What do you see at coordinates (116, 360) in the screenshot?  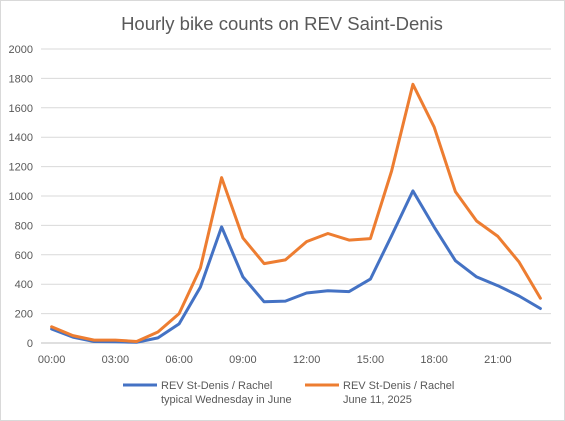 I see `x-tick-label: 03:00` at bounding box center [116, 360].